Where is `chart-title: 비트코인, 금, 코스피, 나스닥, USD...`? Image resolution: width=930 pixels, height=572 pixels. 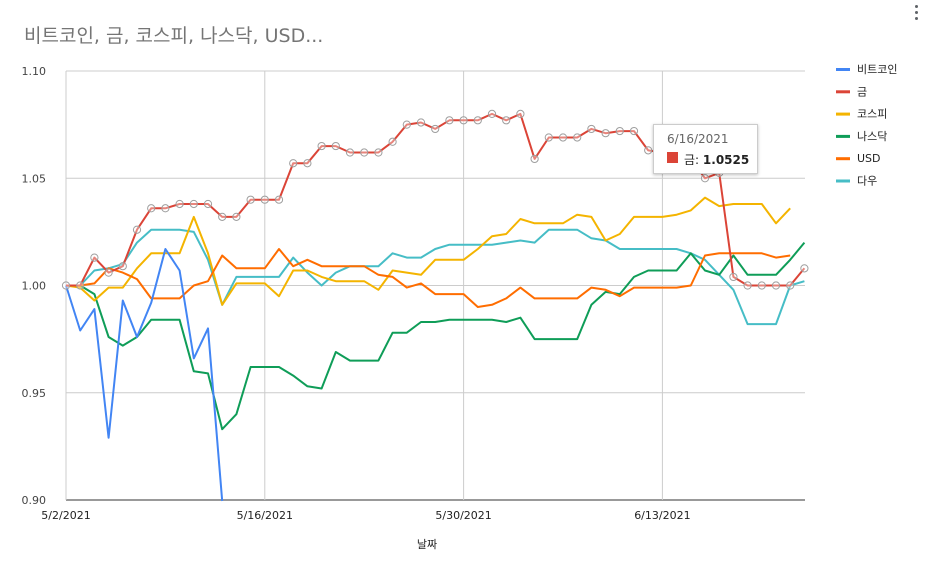
chart-title: 비트코인, 금, 코스피, 나스닥, USD... is located at coordinates (174, 36).